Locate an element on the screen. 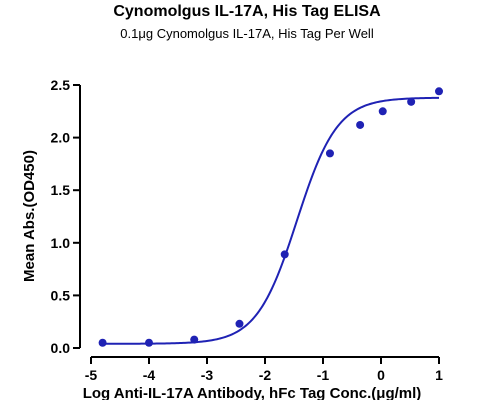 Image resolution: width=495 pixels, height=405 pixels. x-tick-label: 0 is located at coordinates (381, 375).